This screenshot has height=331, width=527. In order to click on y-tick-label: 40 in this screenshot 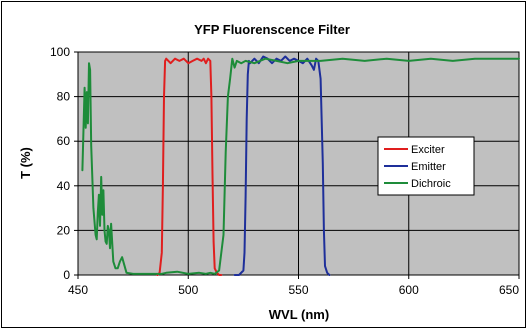, I will do `click(64, 186)`.